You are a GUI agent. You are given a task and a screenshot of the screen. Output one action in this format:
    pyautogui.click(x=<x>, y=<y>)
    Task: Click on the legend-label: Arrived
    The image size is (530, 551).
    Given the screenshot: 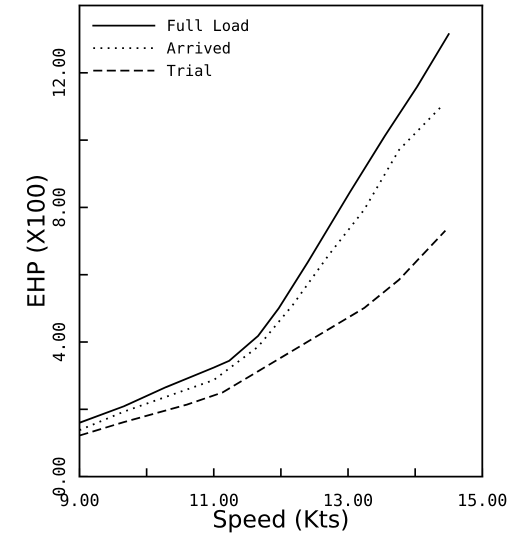 What is the action you would take?
    pyautogui.click(x=198, y=48)
    